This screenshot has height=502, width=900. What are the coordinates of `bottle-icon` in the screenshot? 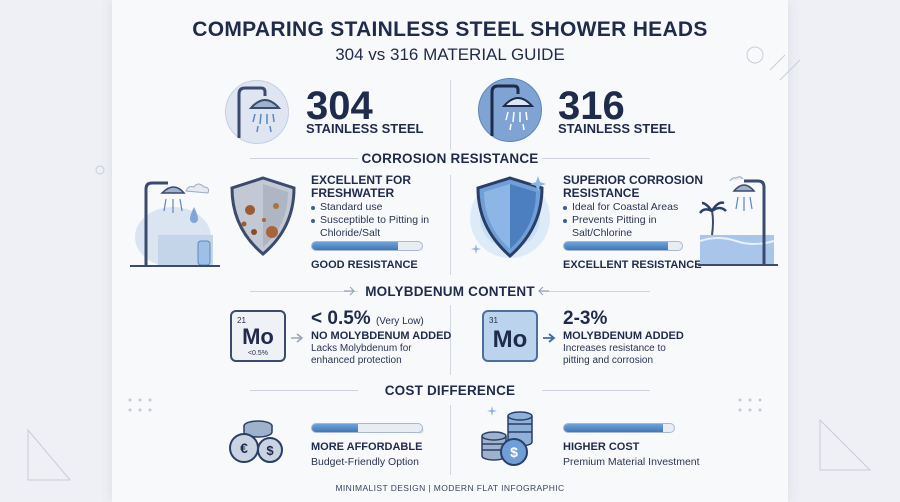 It's located at (204, 253).